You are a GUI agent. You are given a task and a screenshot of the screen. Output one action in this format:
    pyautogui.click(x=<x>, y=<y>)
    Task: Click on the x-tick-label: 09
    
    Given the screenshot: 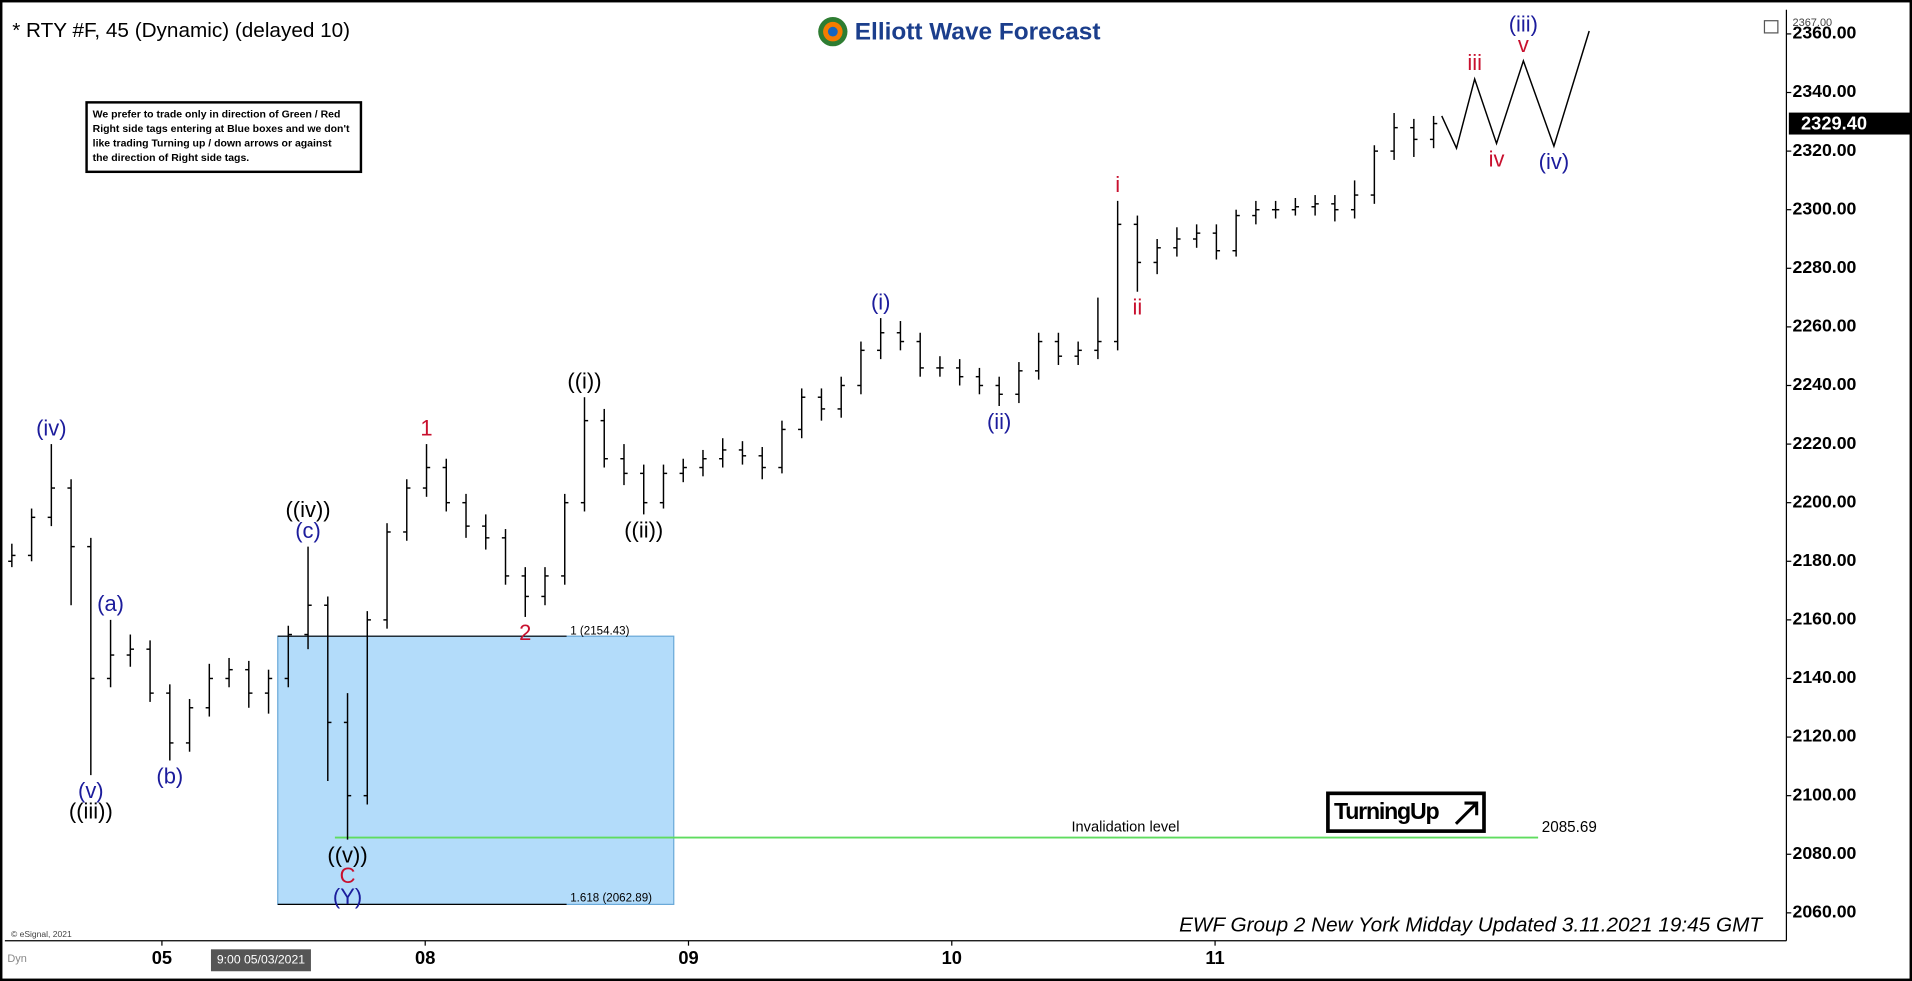 What is the action you would take?
    pyautogui.click(x=688, y=957)
    